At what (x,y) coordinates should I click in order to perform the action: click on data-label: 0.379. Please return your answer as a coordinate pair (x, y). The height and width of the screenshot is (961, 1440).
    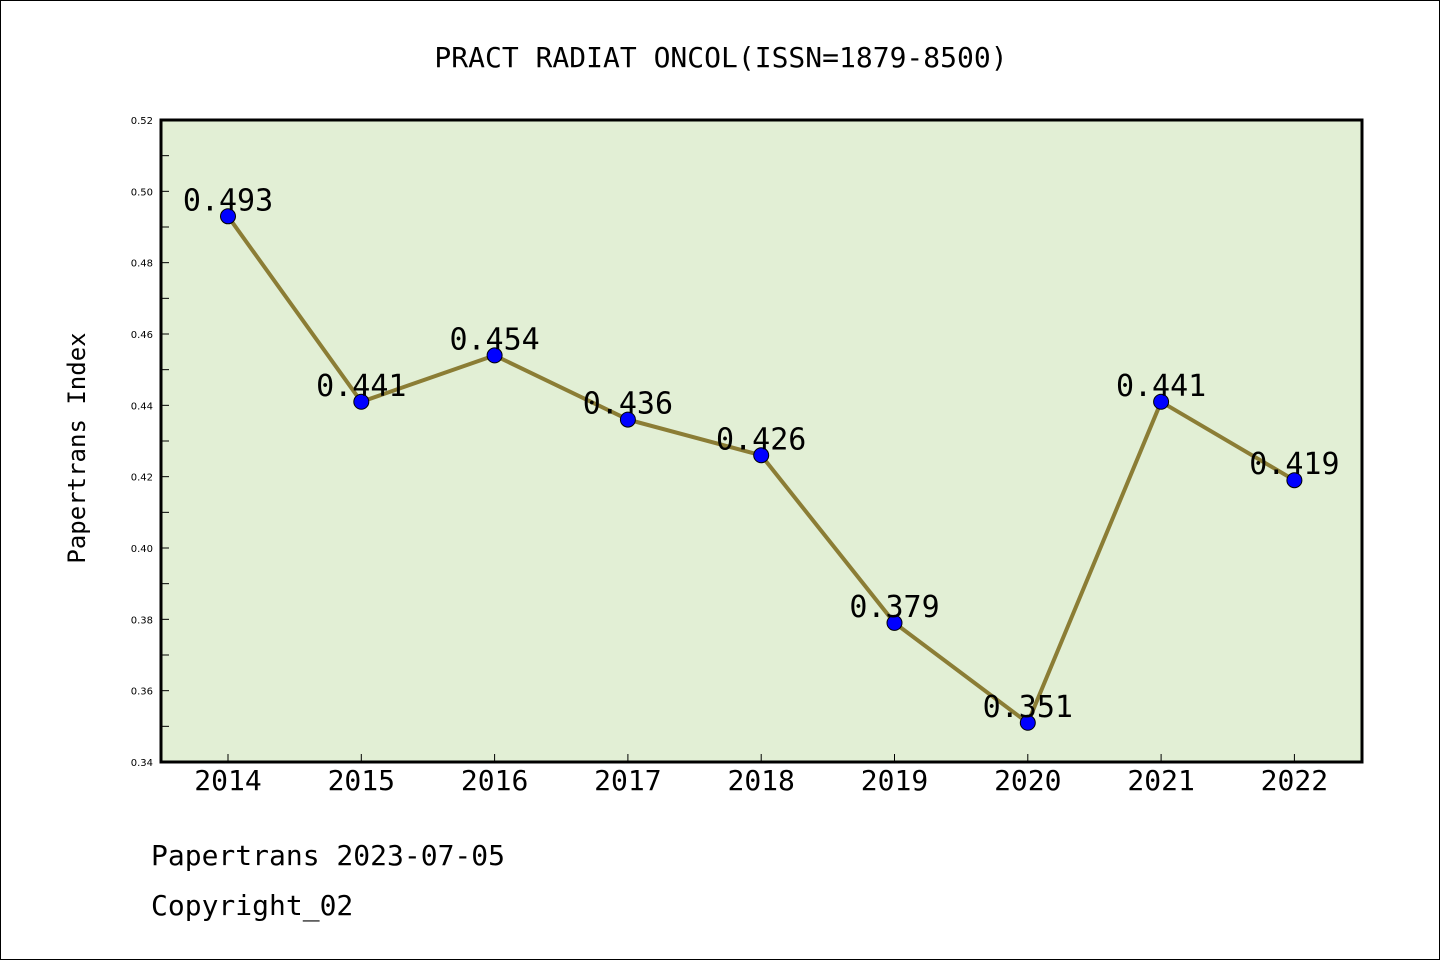
    Looking at the image, I should click on (894, 607).